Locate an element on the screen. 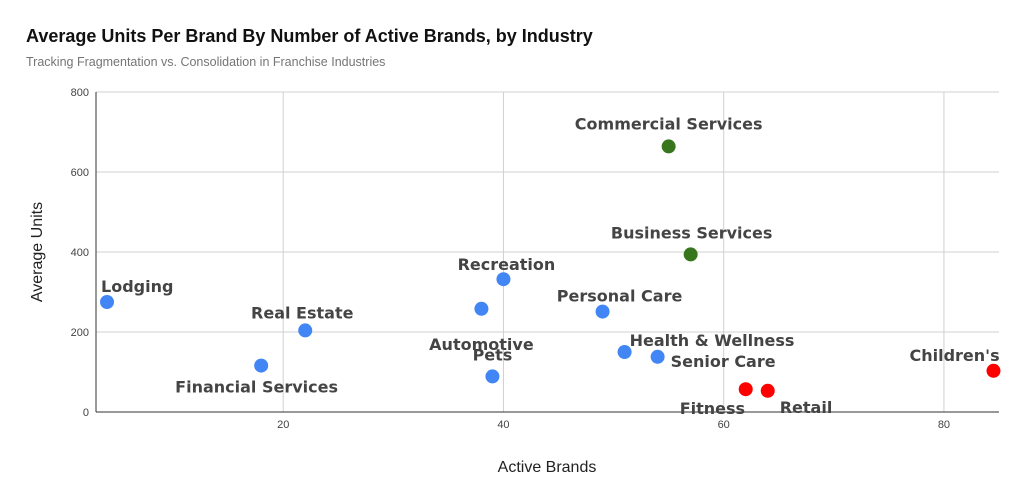 Image resolution: width=1024 pixels, height=501 pixels. y-tick-label: 200 is located at coordinates (80, 333).